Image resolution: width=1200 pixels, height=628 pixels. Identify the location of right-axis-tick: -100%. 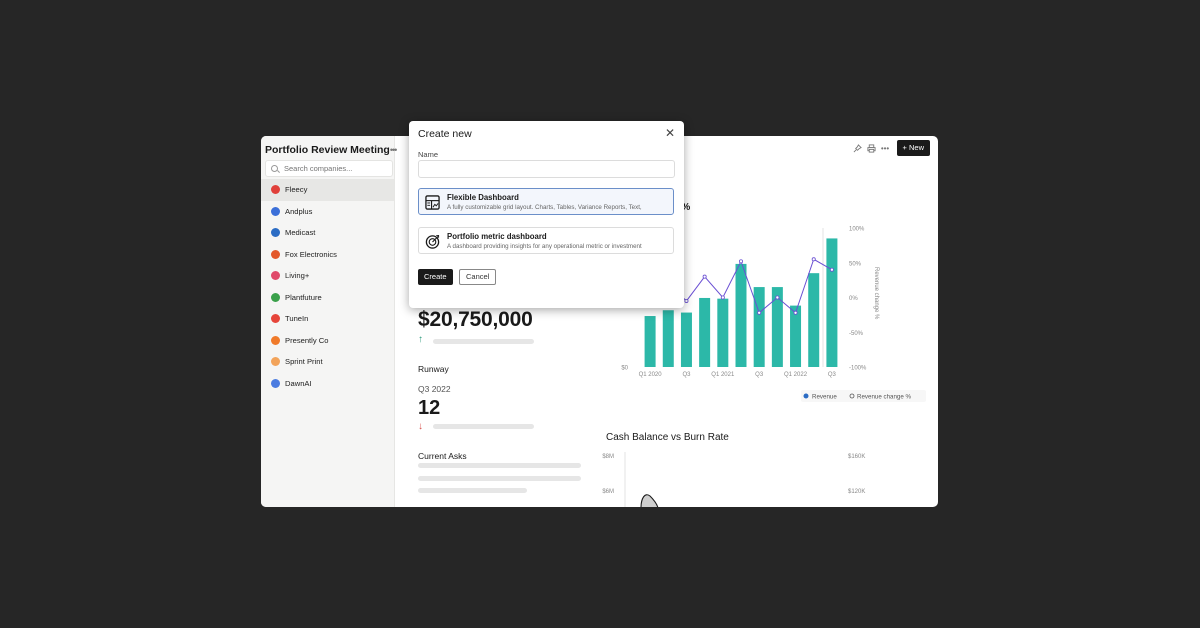
(858, 369).